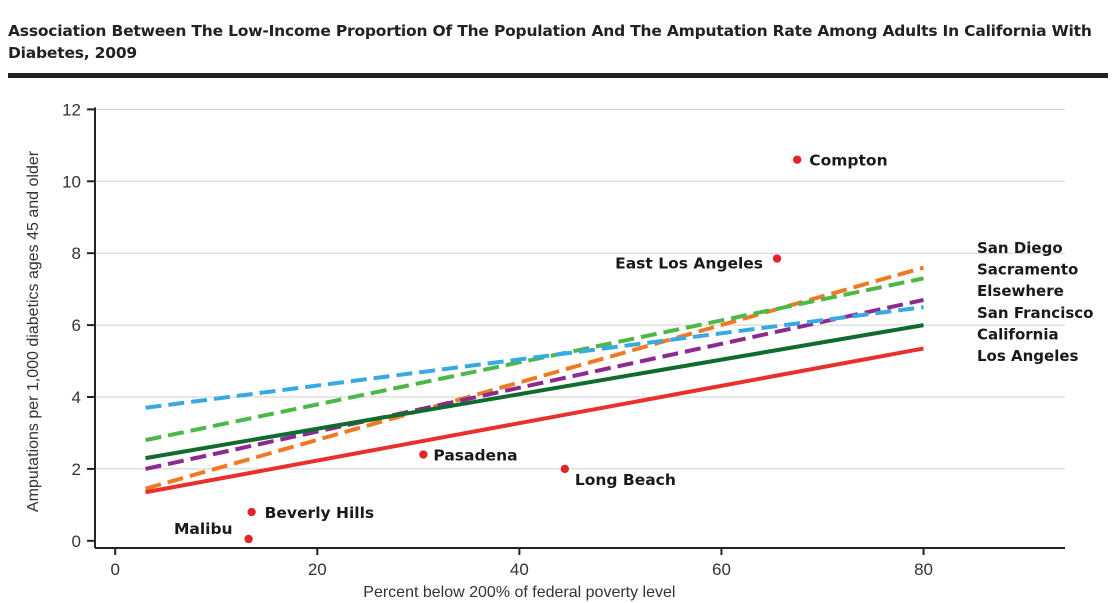 The height and width of the screenshot is (603, 1116). What do you see at coordinates (475, 456) in the screenshot?
I see `point-label: Pasadena` at bounding box center [475, 456].